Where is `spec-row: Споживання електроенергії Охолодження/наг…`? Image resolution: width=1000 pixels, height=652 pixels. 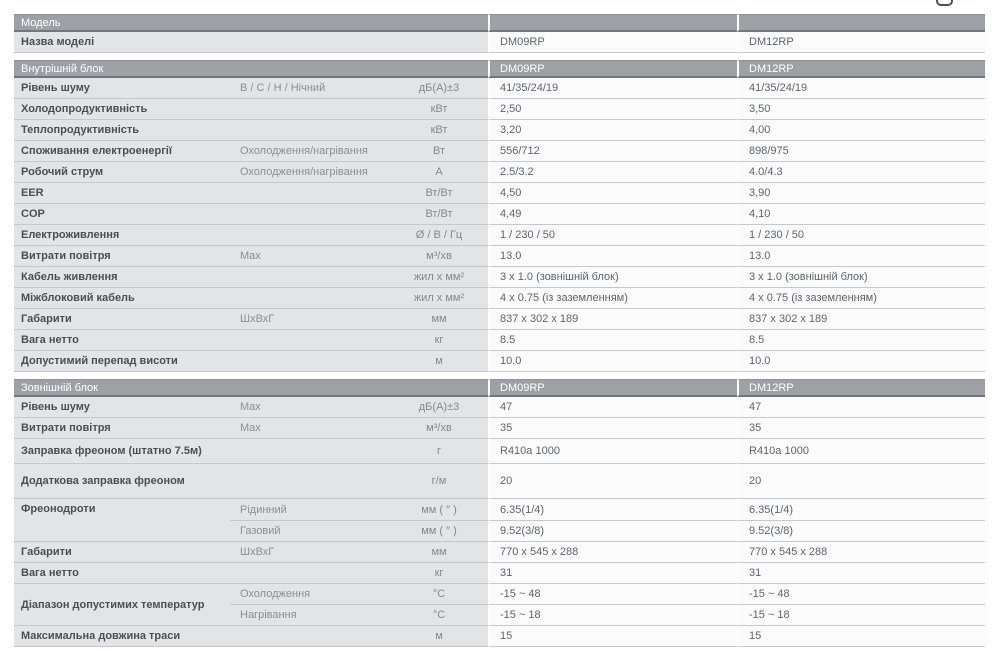
spec-row: Споживання електроенергії Охолодження/наг… is located at coordinates (499, 151).